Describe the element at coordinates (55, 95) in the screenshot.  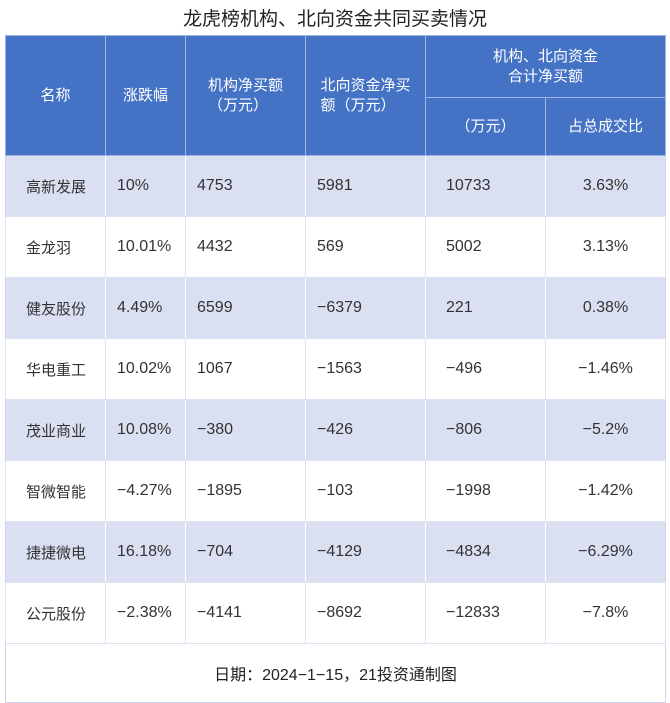
I see `header-name: 名称` at that location.